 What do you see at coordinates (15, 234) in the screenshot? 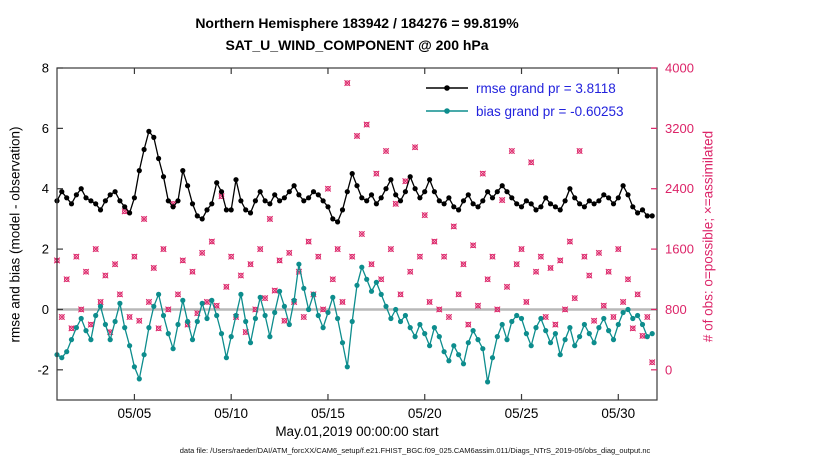
I see `left-axis-label: rmse and bias (model - observation)` at bounding box center [15, 234].